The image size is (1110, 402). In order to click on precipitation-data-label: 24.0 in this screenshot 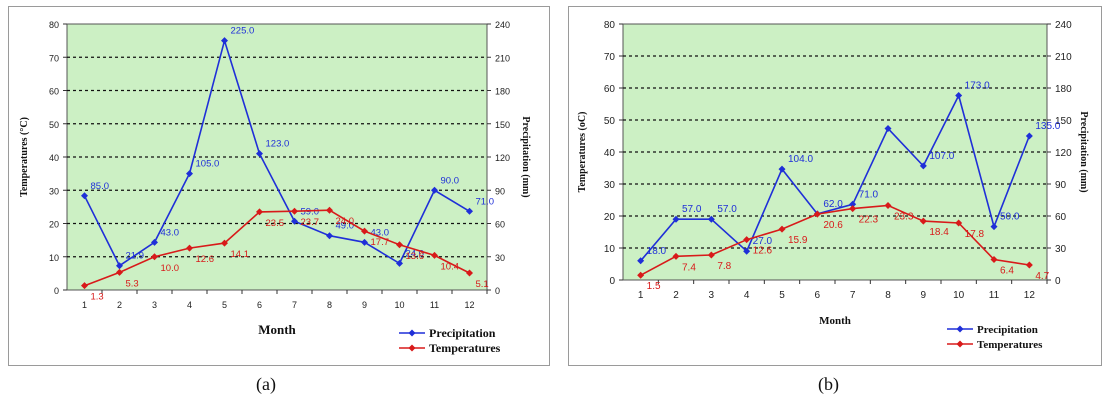, I will do `click(415, 253)`.